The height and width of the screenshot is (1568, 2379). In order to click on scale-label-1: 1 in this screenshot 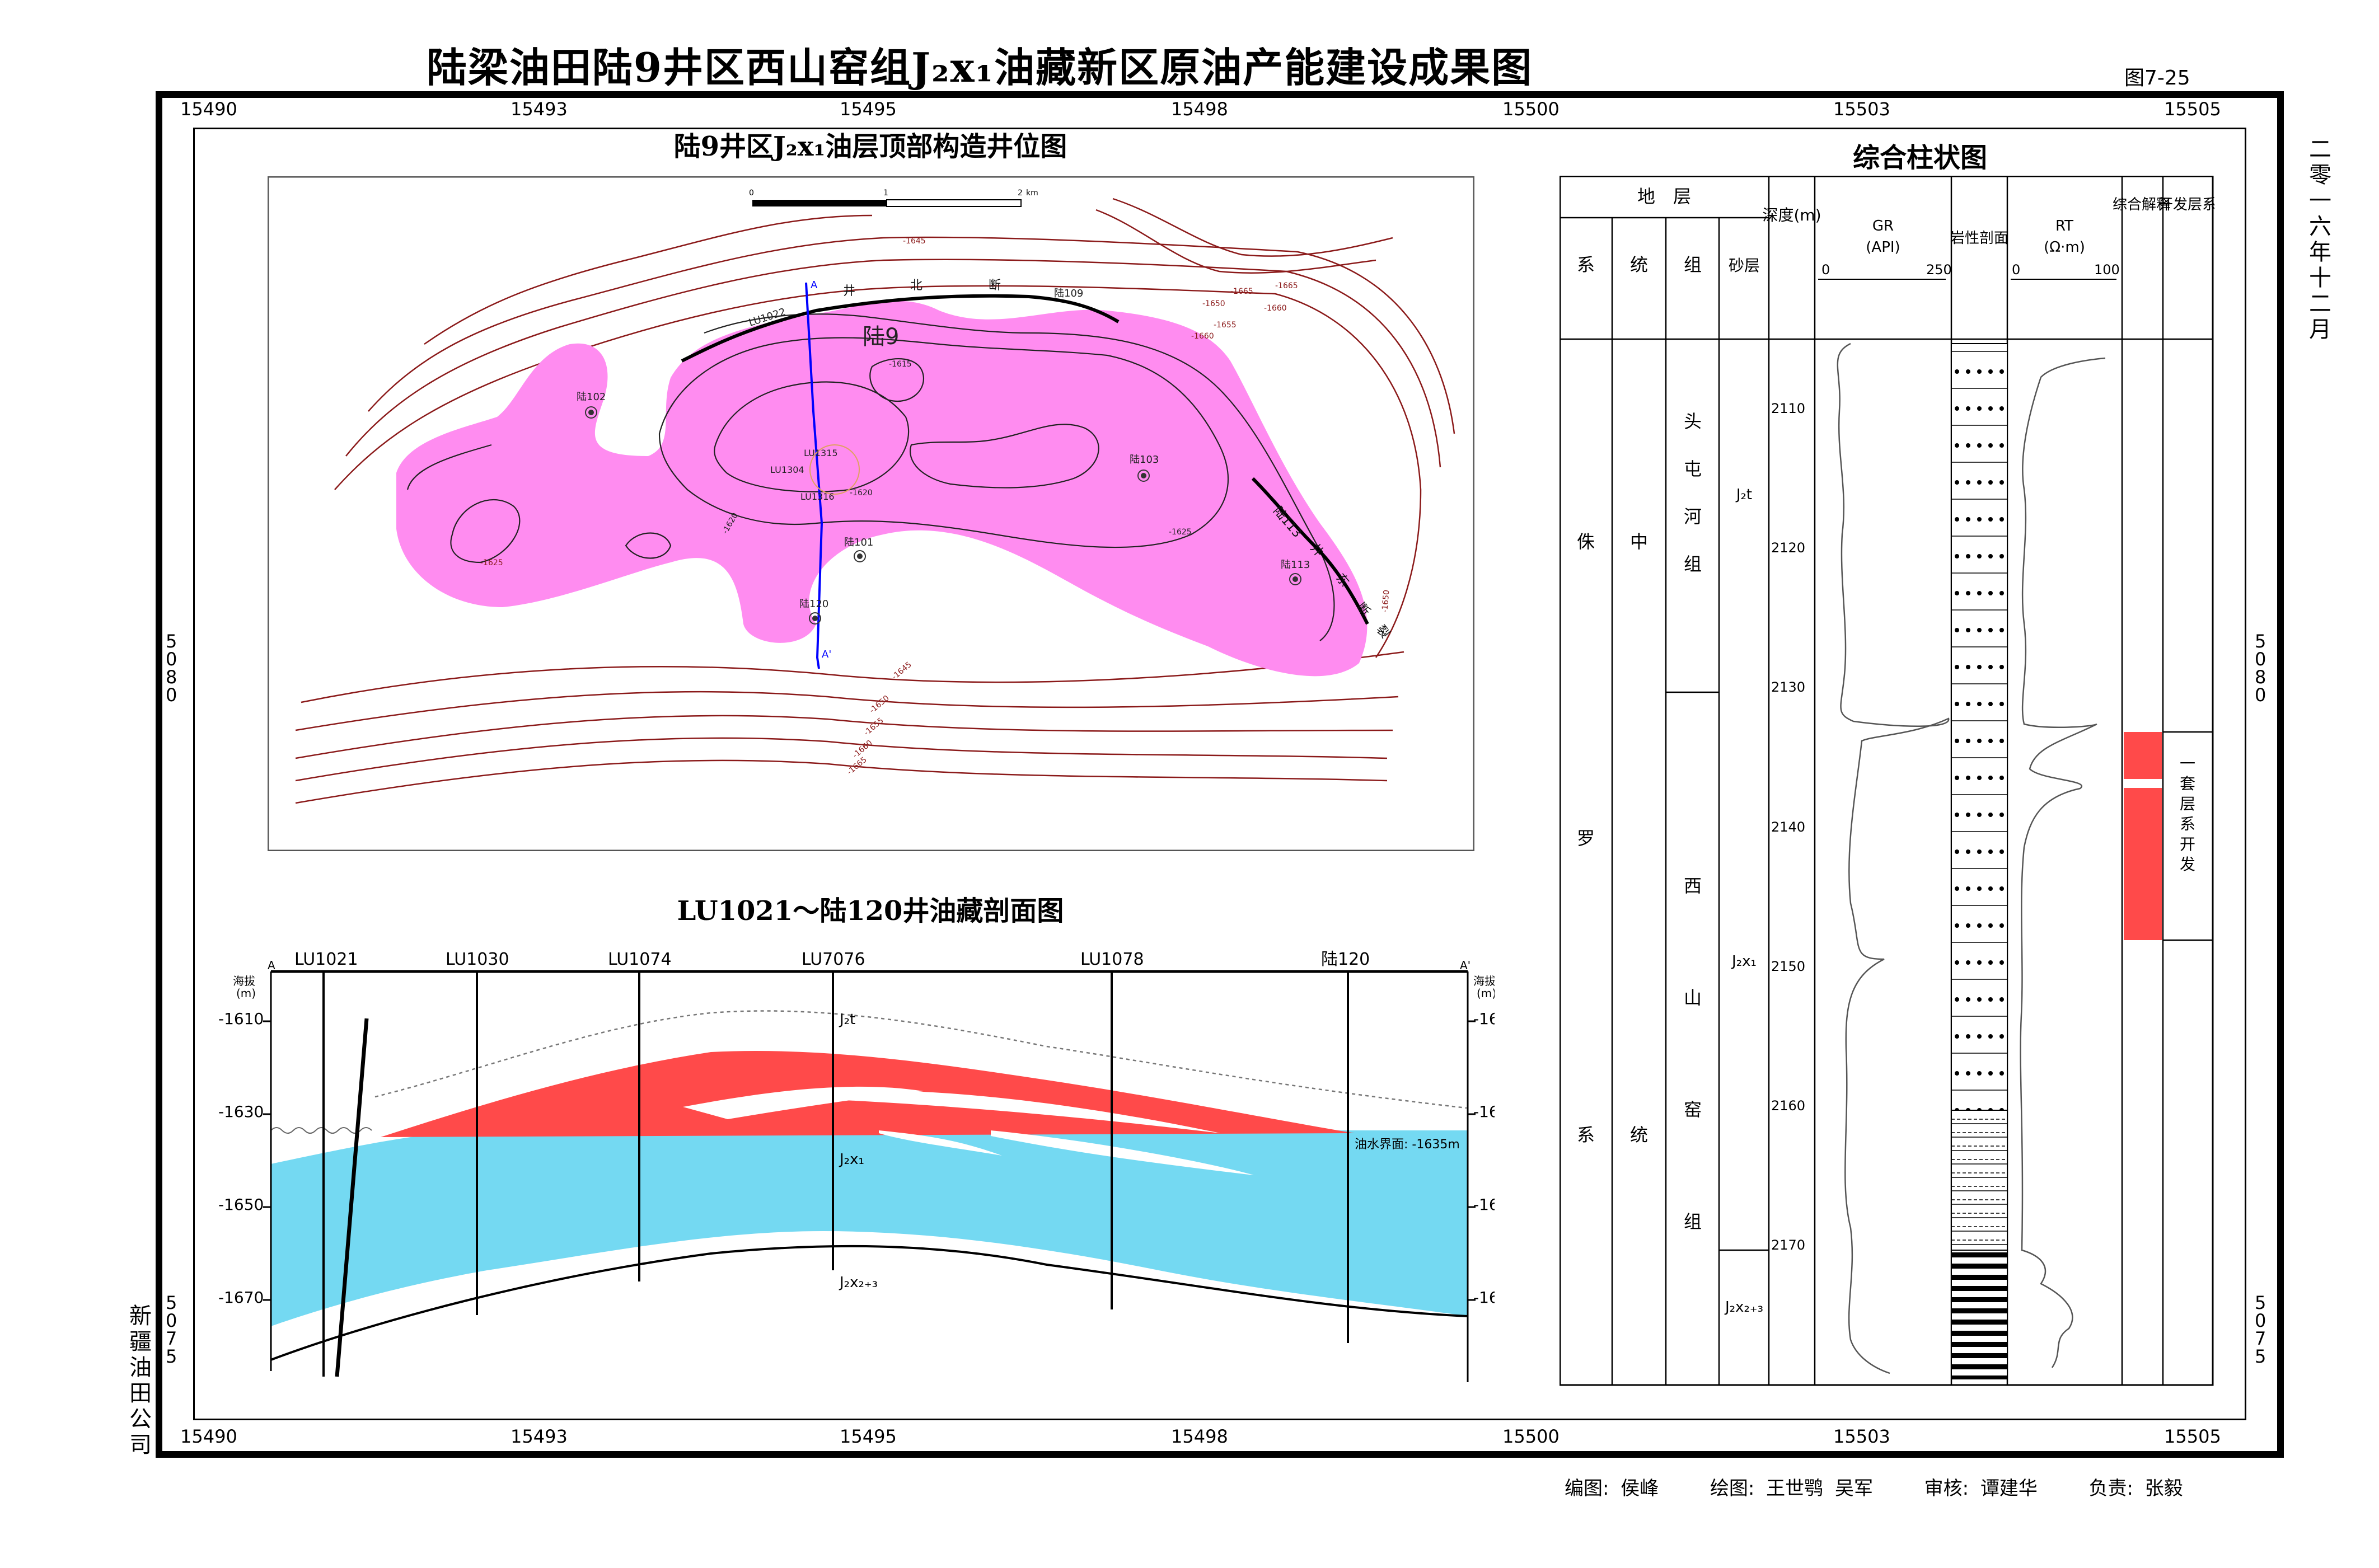, I will do `click(885, 194)`.